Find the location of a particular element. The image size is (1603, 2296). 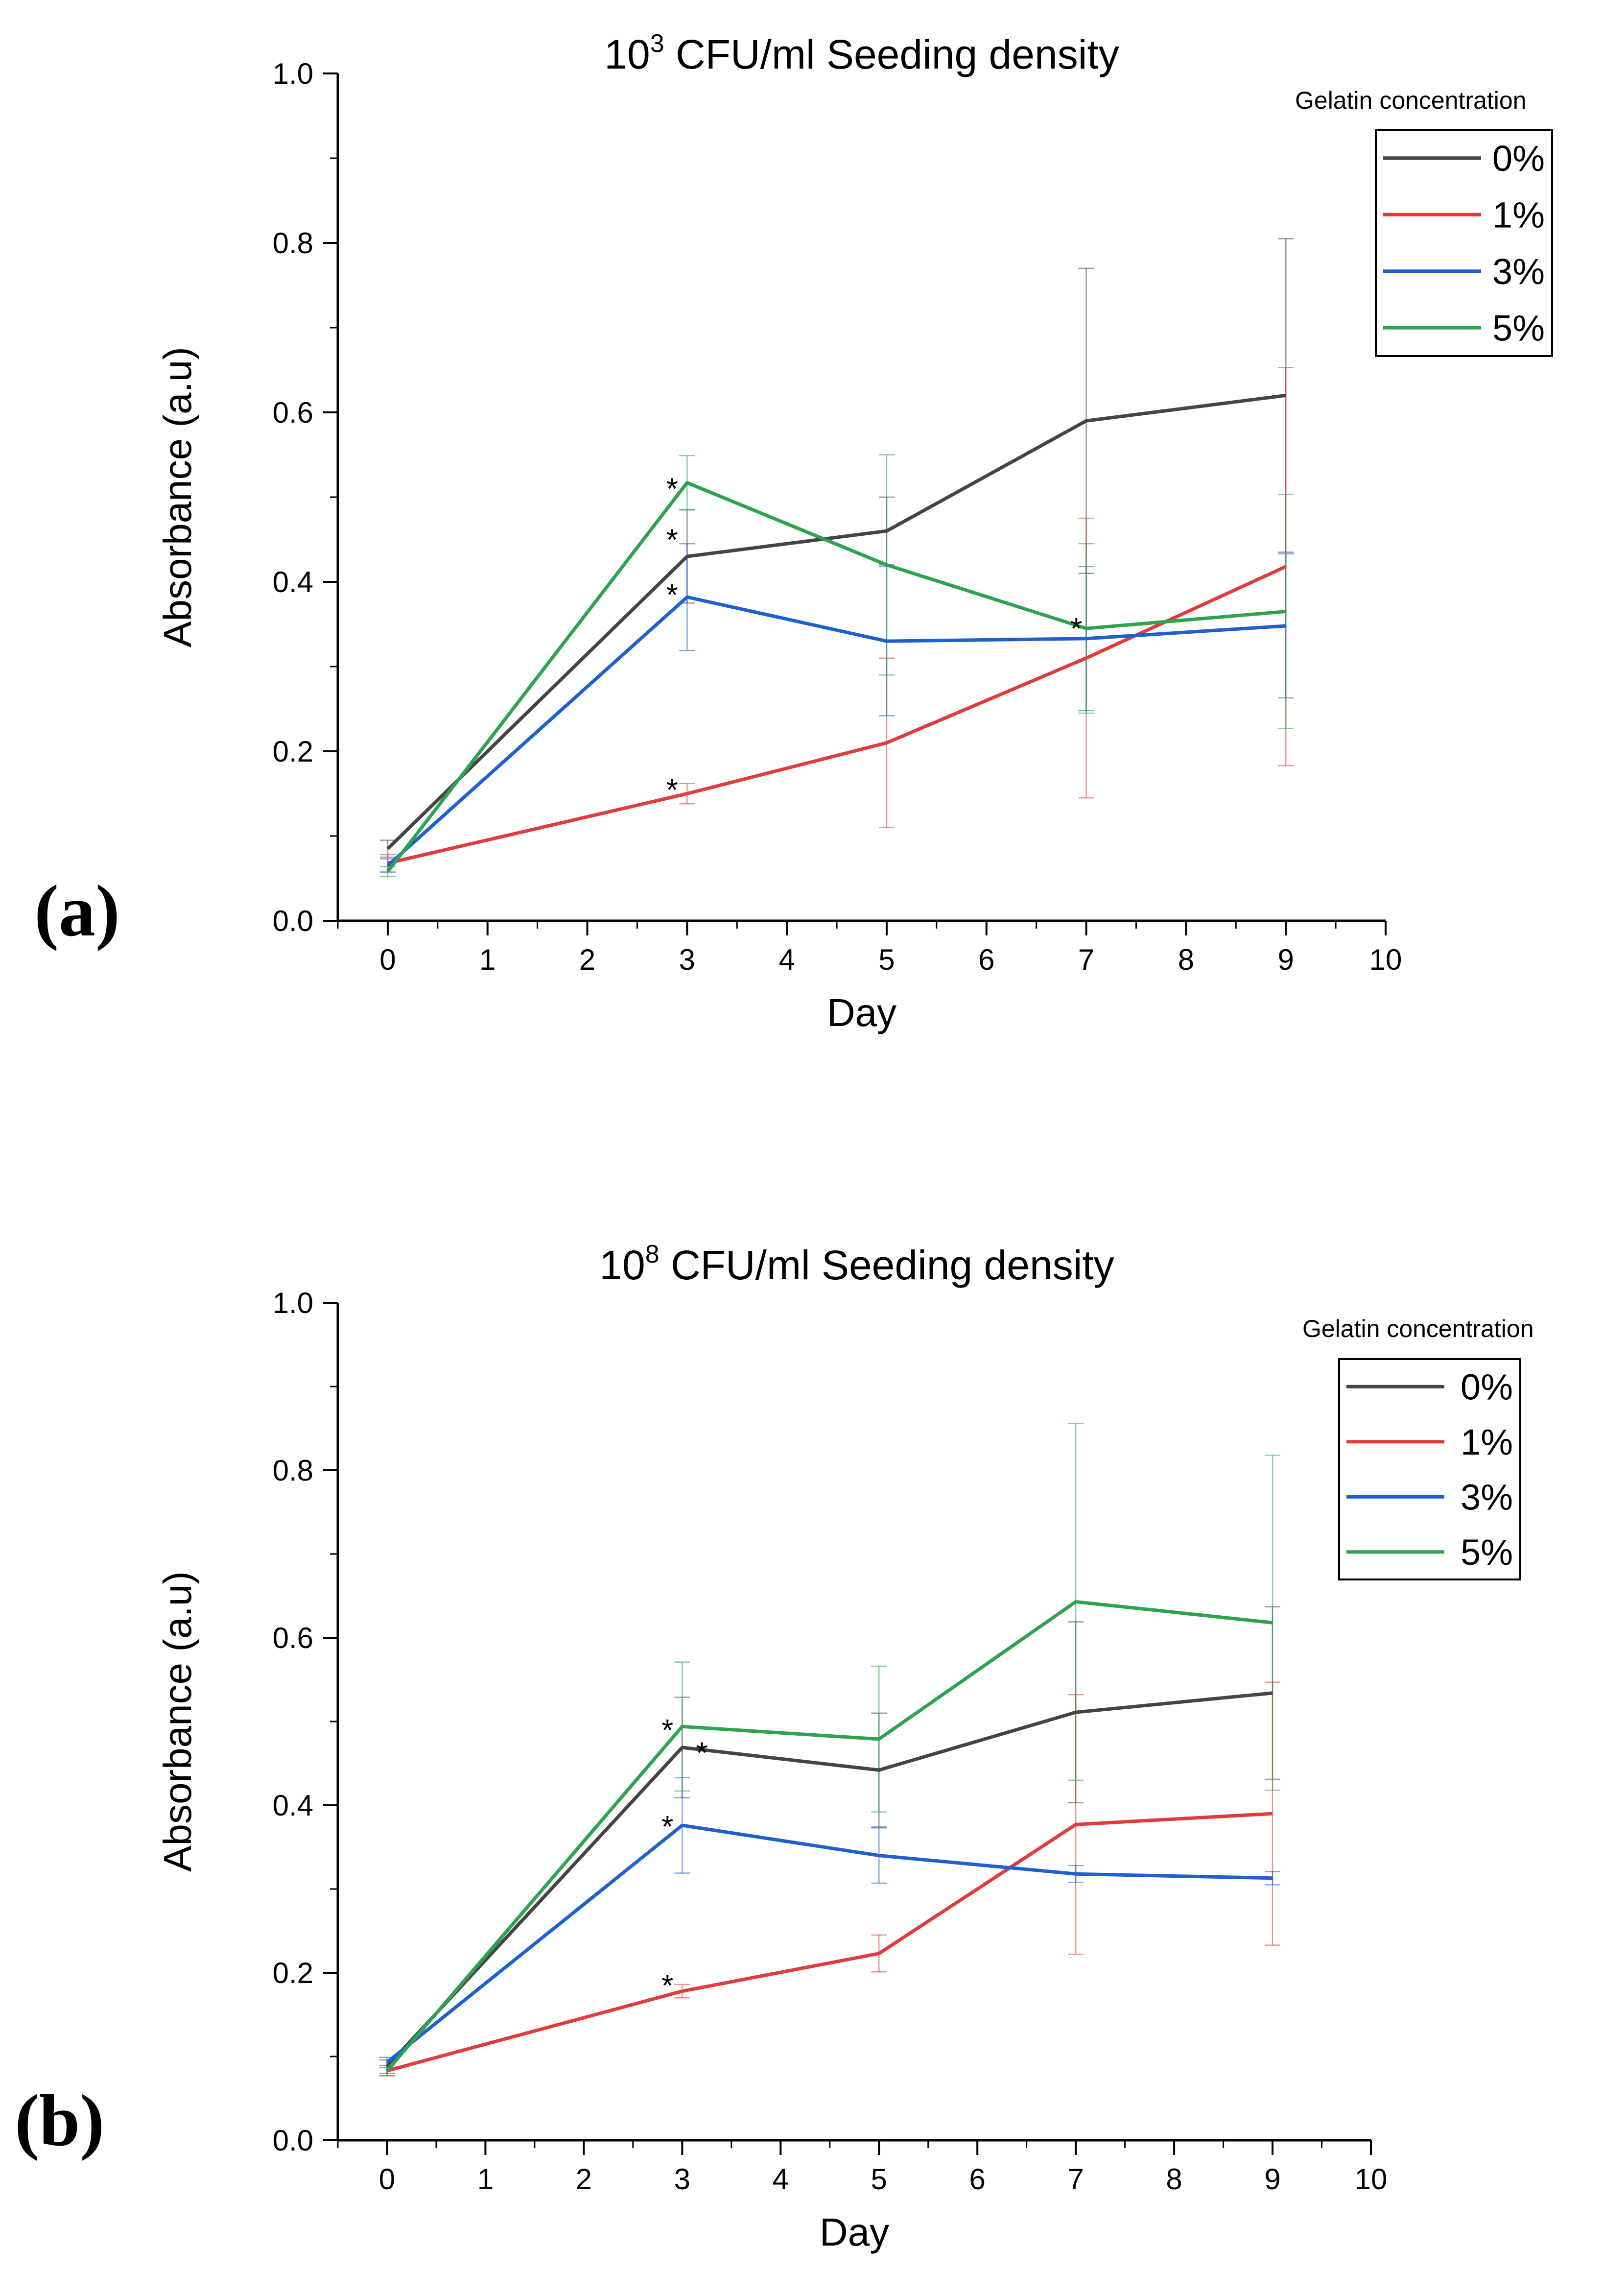

series-3pct is located at coordinates (836, 708).